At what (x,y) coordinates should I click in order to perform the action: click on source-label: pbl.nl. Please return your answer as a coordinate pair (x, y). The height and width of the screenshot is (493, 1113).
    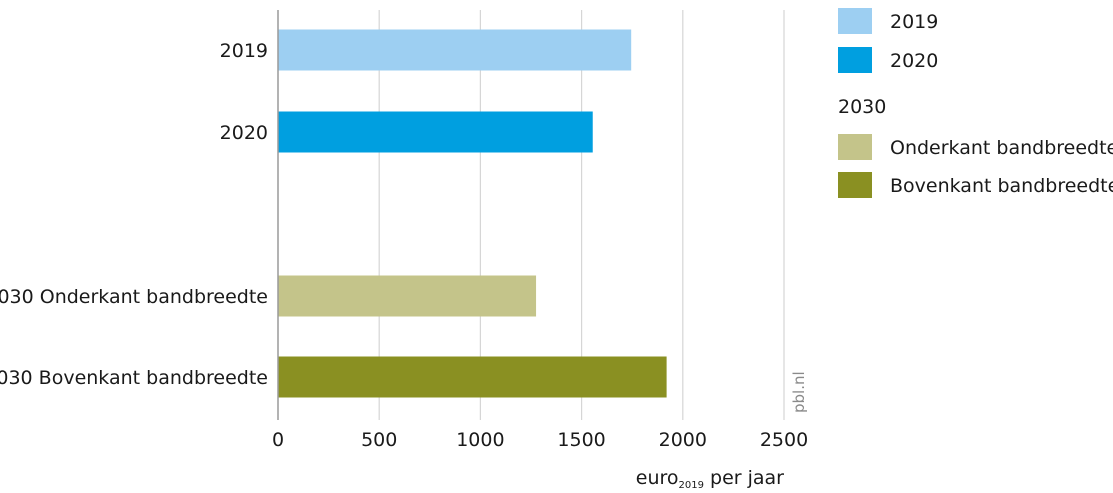
    Looking at the image, I should click on (799, 392).